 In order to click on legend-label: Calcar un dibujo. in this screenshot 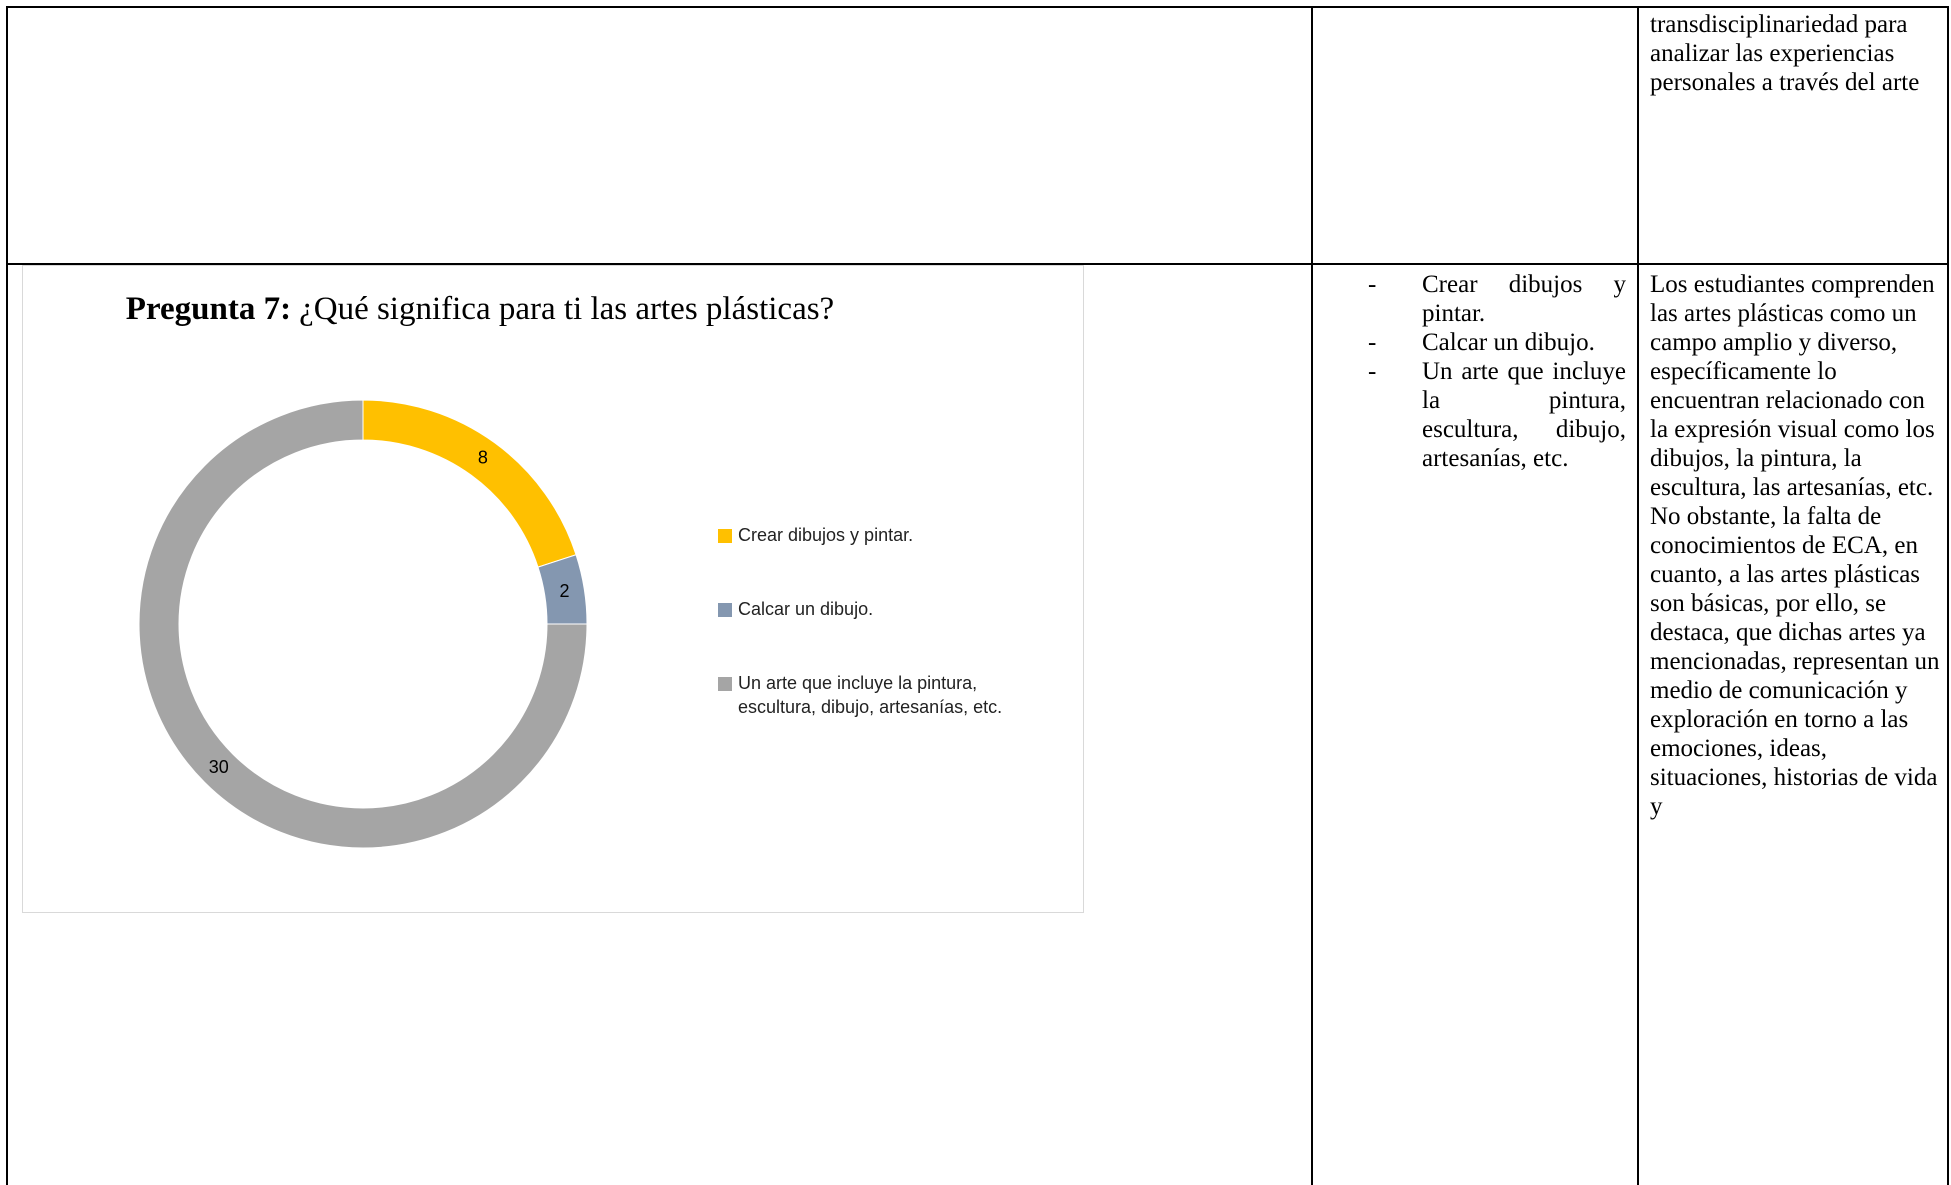, I will do `click(805, 609)`.